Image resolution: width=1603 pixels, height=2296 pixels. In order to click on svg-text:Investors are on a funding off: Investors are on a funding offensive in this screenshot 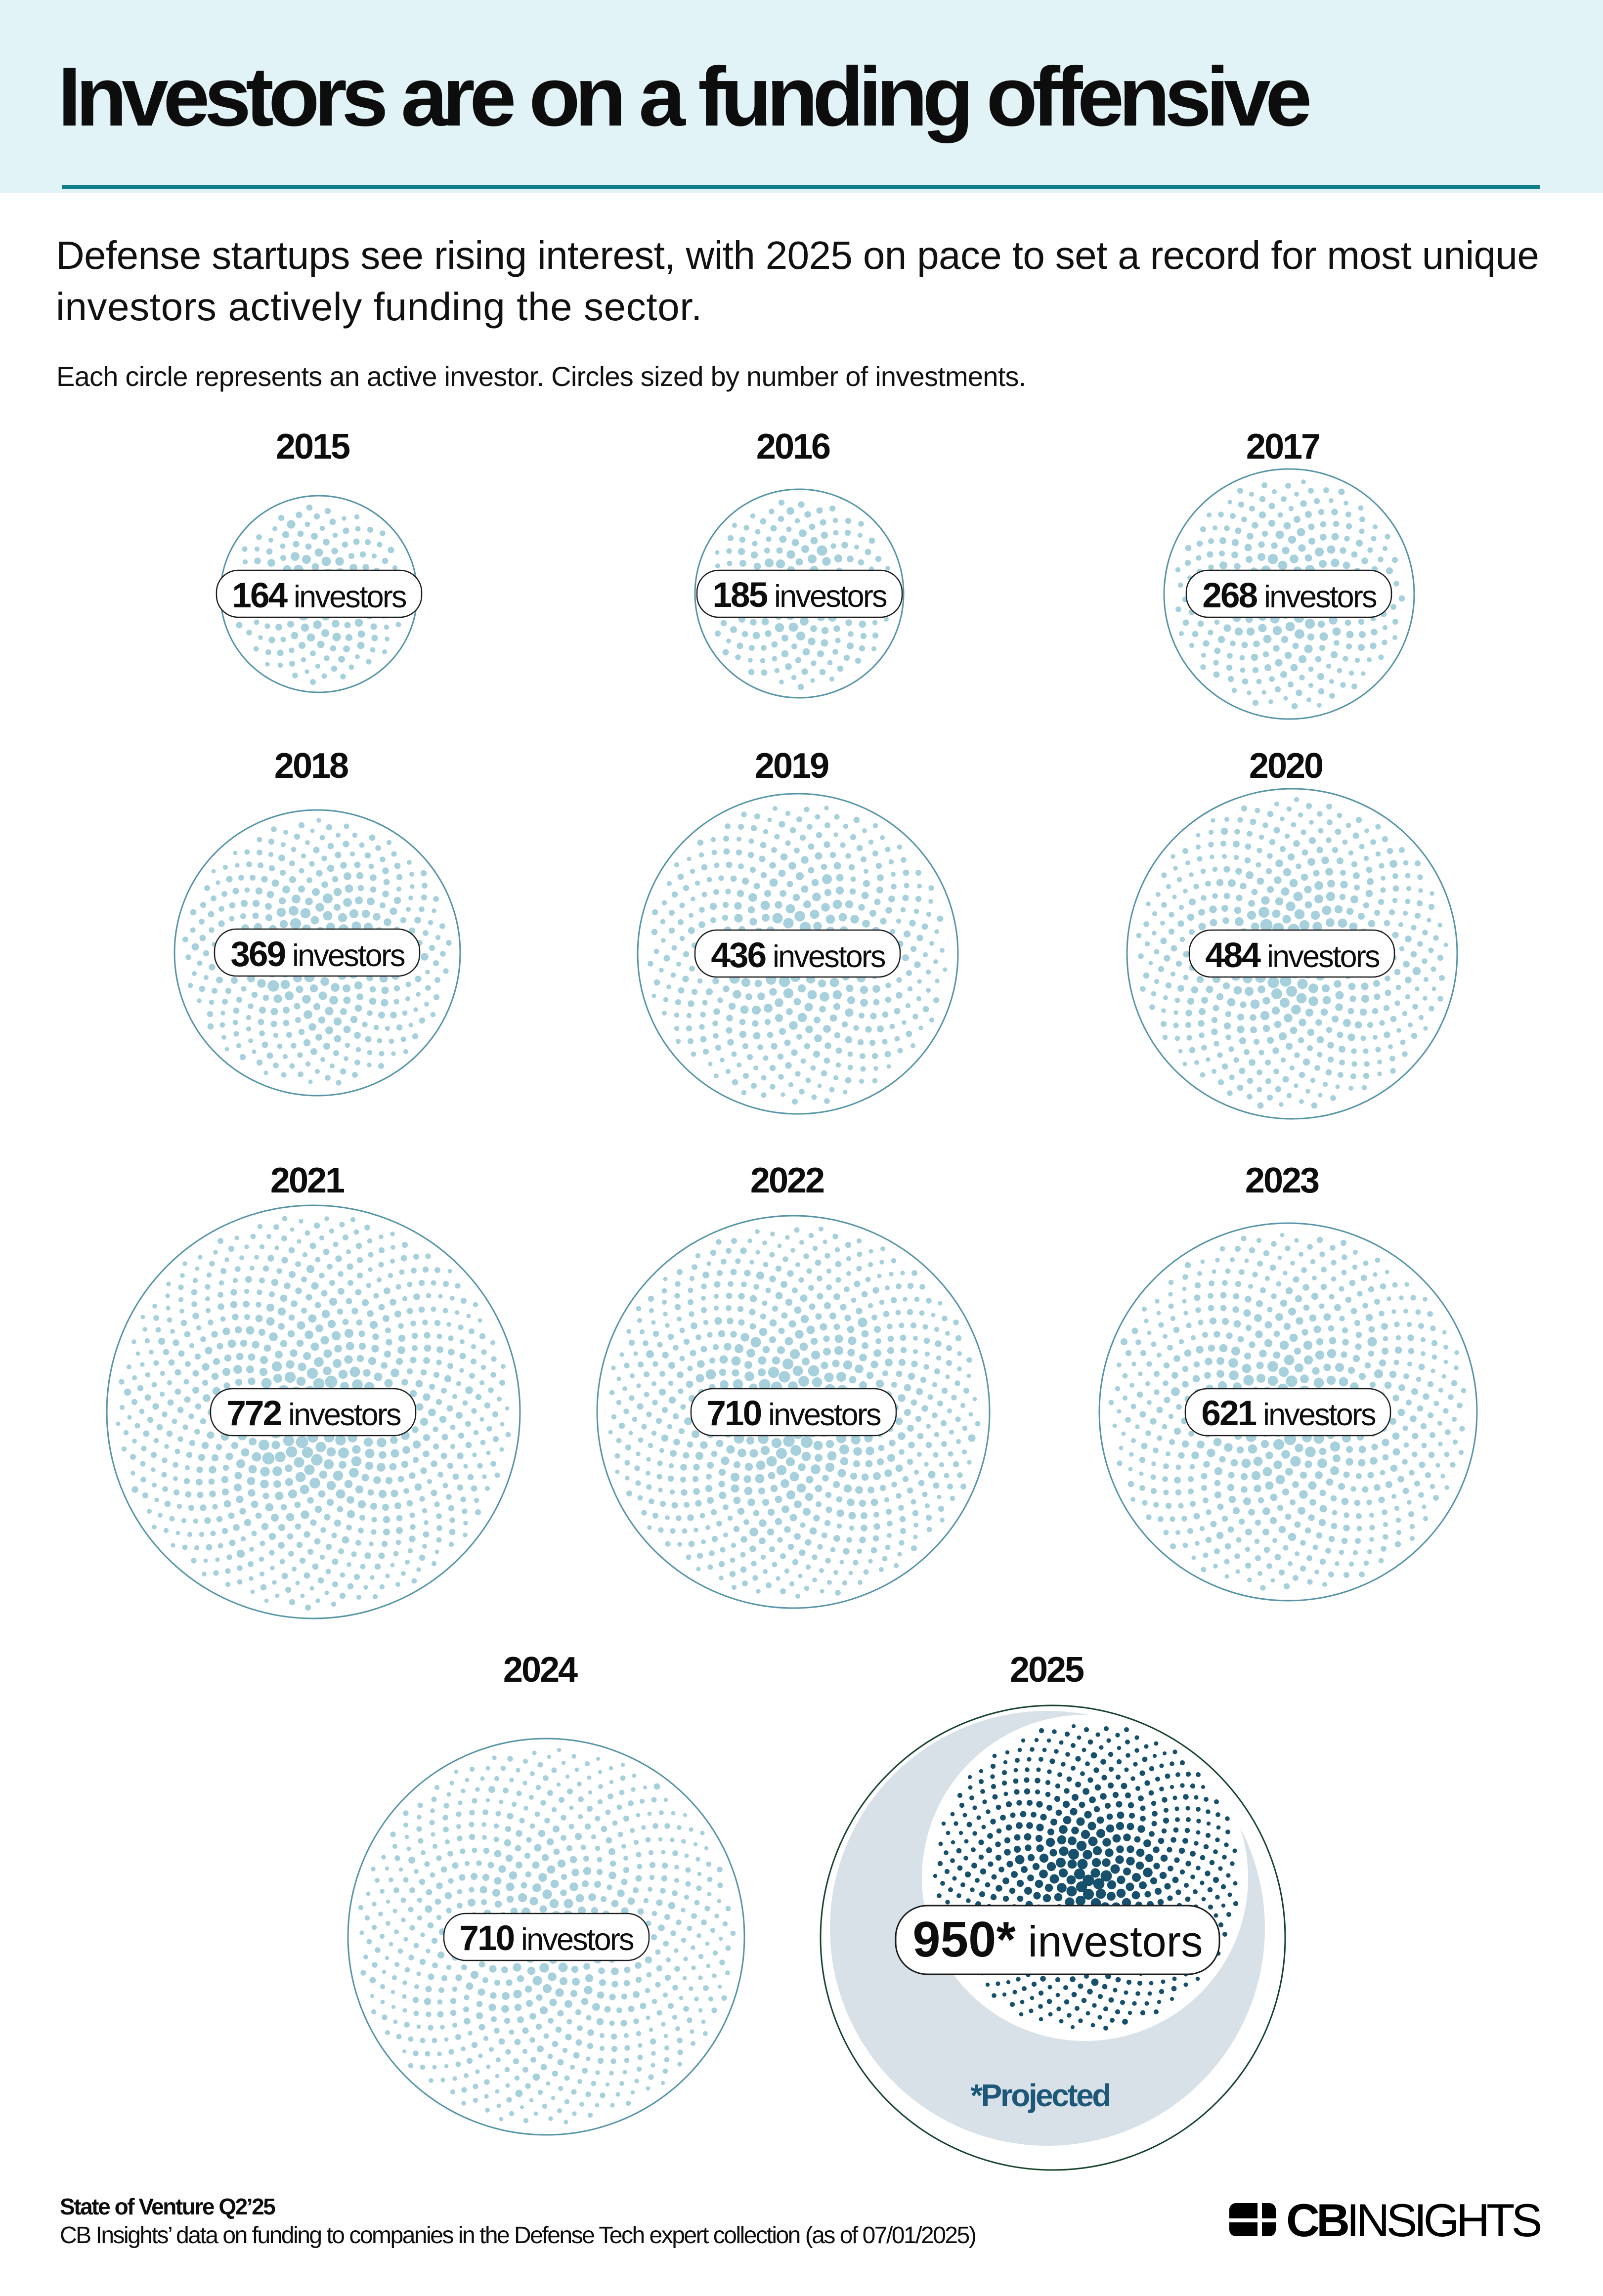, I will do `click(683, 97)`.